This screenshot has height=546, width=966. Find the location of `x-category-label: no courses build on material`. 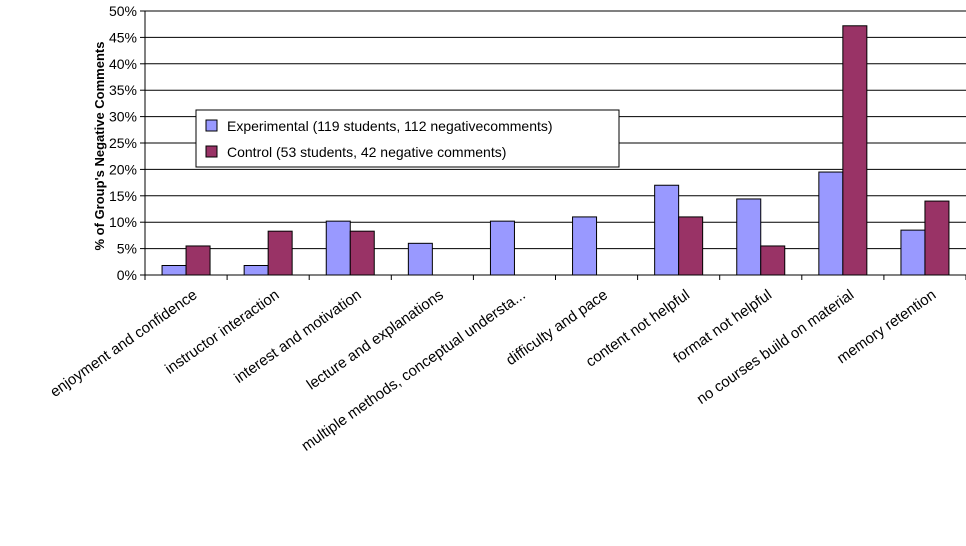

x-category-label: no courses build on material is located at coordinates (775, 347).